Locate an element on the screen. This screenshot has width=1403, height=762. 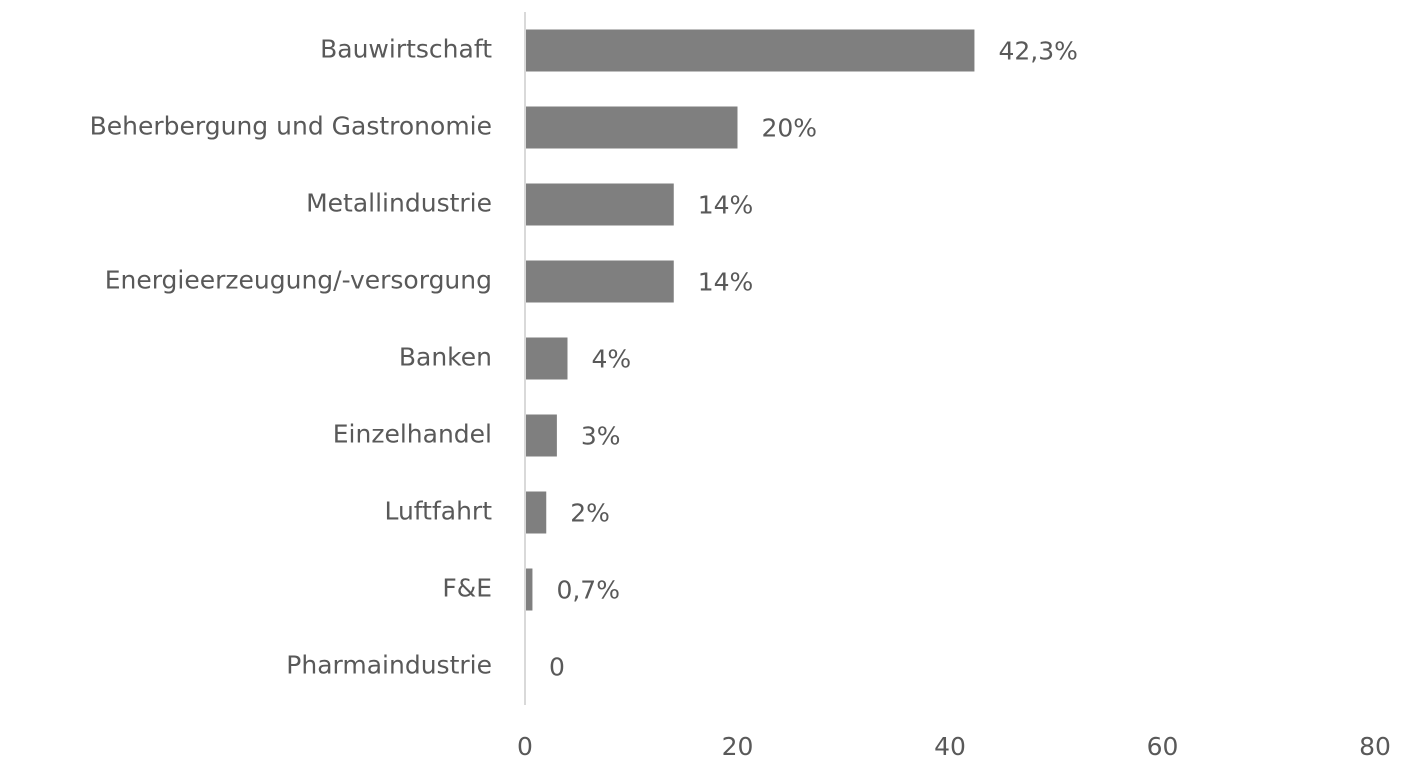
value-label: 0,7% is located at coordinates (588, 590).